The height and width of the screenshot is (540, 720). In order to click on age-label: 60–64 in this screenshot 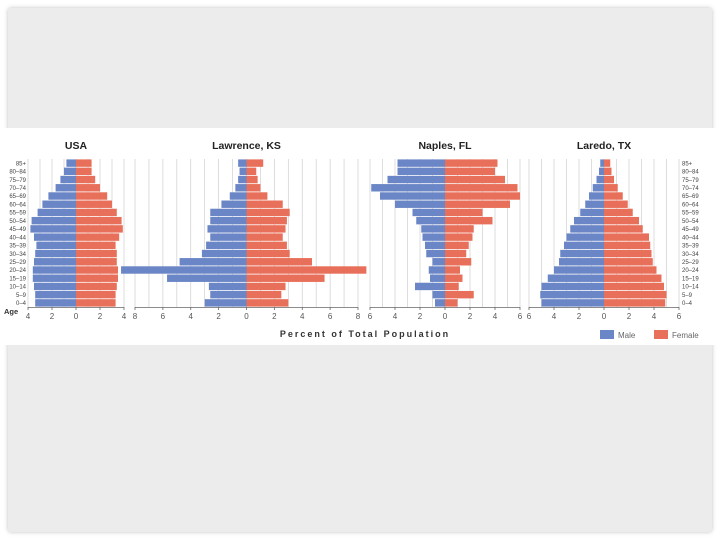, I will do `click(17, 205)`.